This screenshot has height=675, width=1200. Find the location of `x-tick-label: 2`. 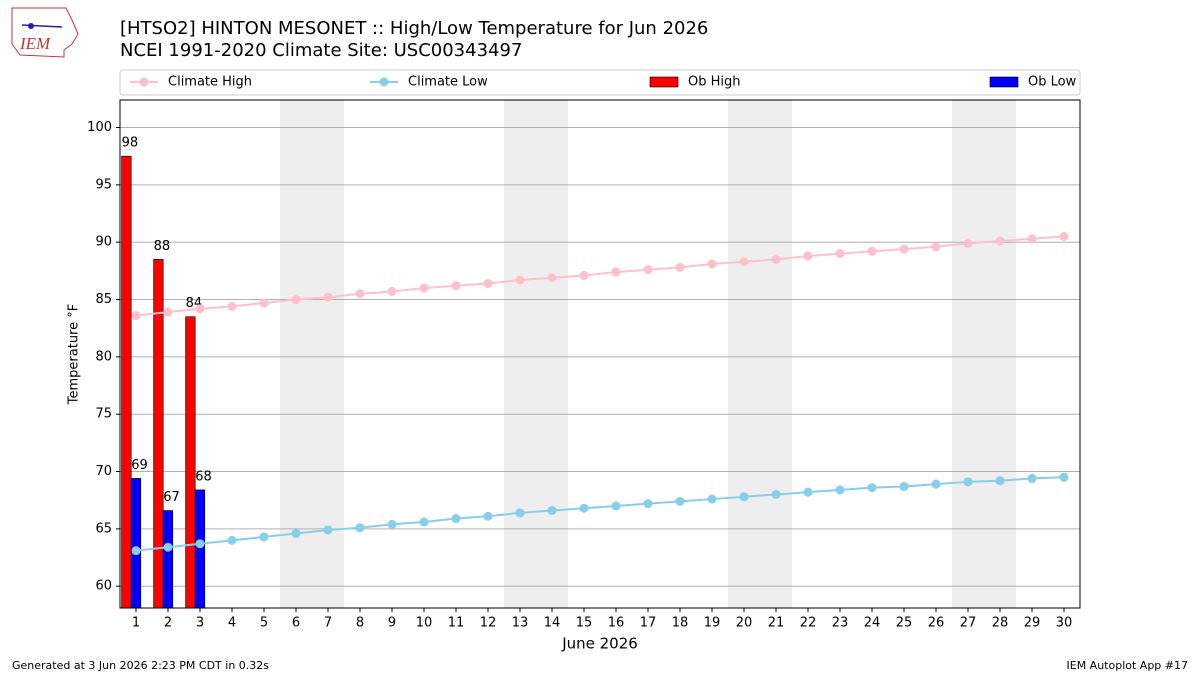

x-tick-label: 2 is located at coordinates (168, 623).